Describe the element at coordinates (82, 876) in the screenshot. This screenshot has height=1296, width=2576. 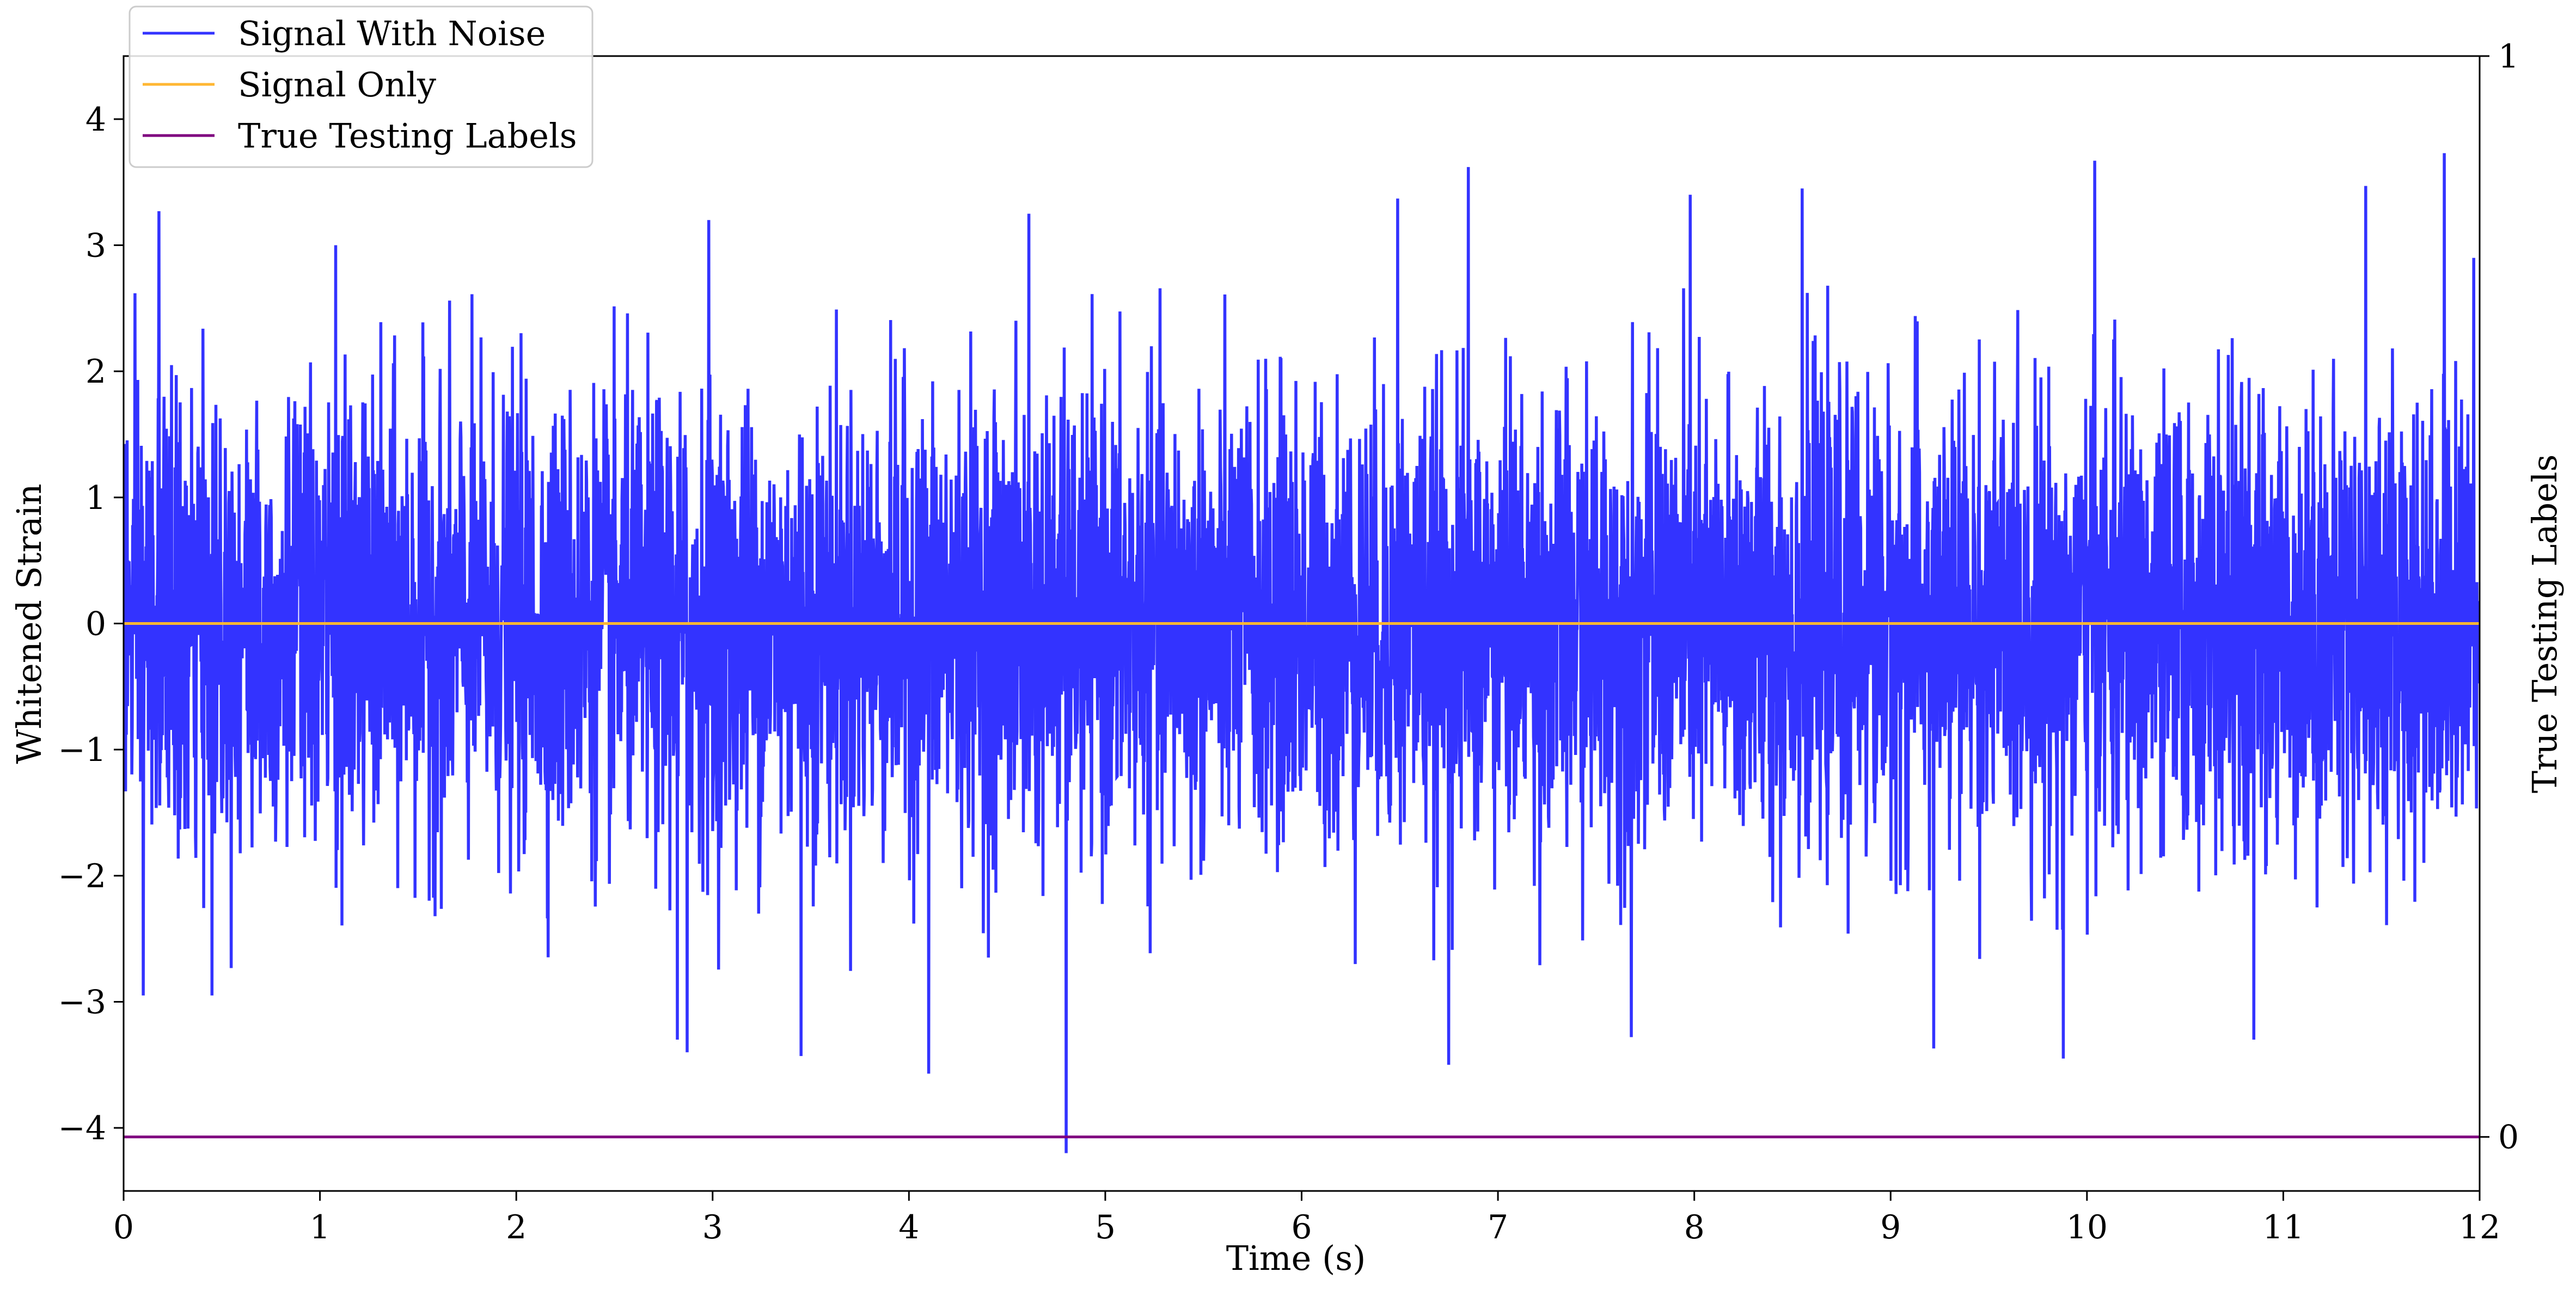
I see `y-tick-label: −2` at that location.